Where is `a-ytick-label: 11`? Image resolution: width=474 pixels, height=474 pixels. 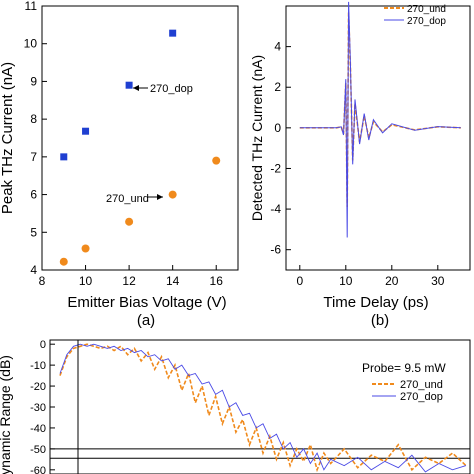 a-ytick-label: 11 is located at coordinates (31, 6).